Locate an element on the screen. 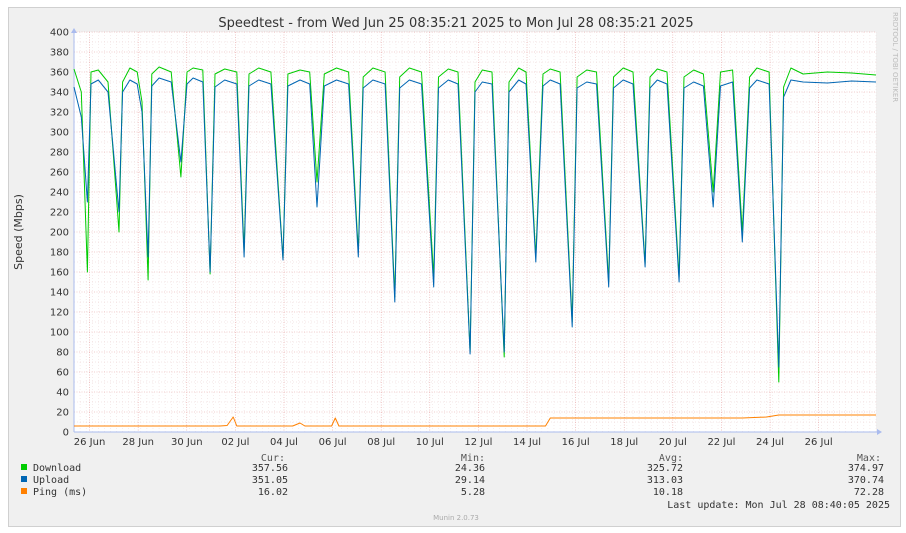 This screenshot has width=906, height=533. y-tick-label: 0 is located at coordinates (66, 433).